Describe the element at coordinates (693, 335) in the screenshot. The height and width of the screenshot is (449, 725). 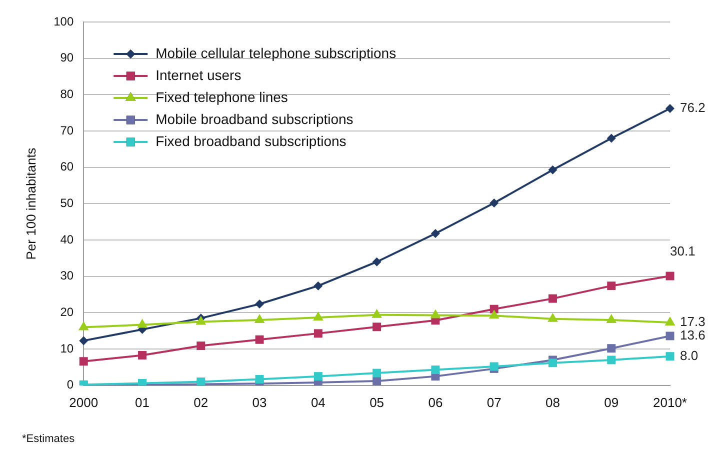
I see `data-label: 13.6` at that location.